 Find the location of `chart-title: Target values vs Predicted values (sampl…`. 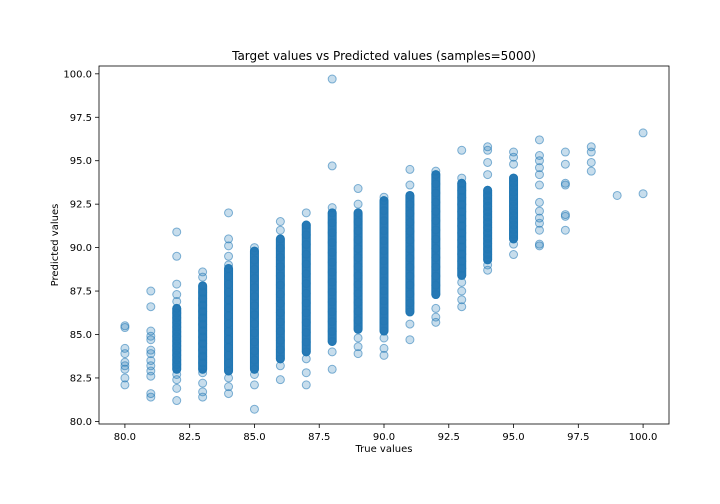

chart-title: Target values vs Predicted values (sampl… is located at coordinates (383, 56).